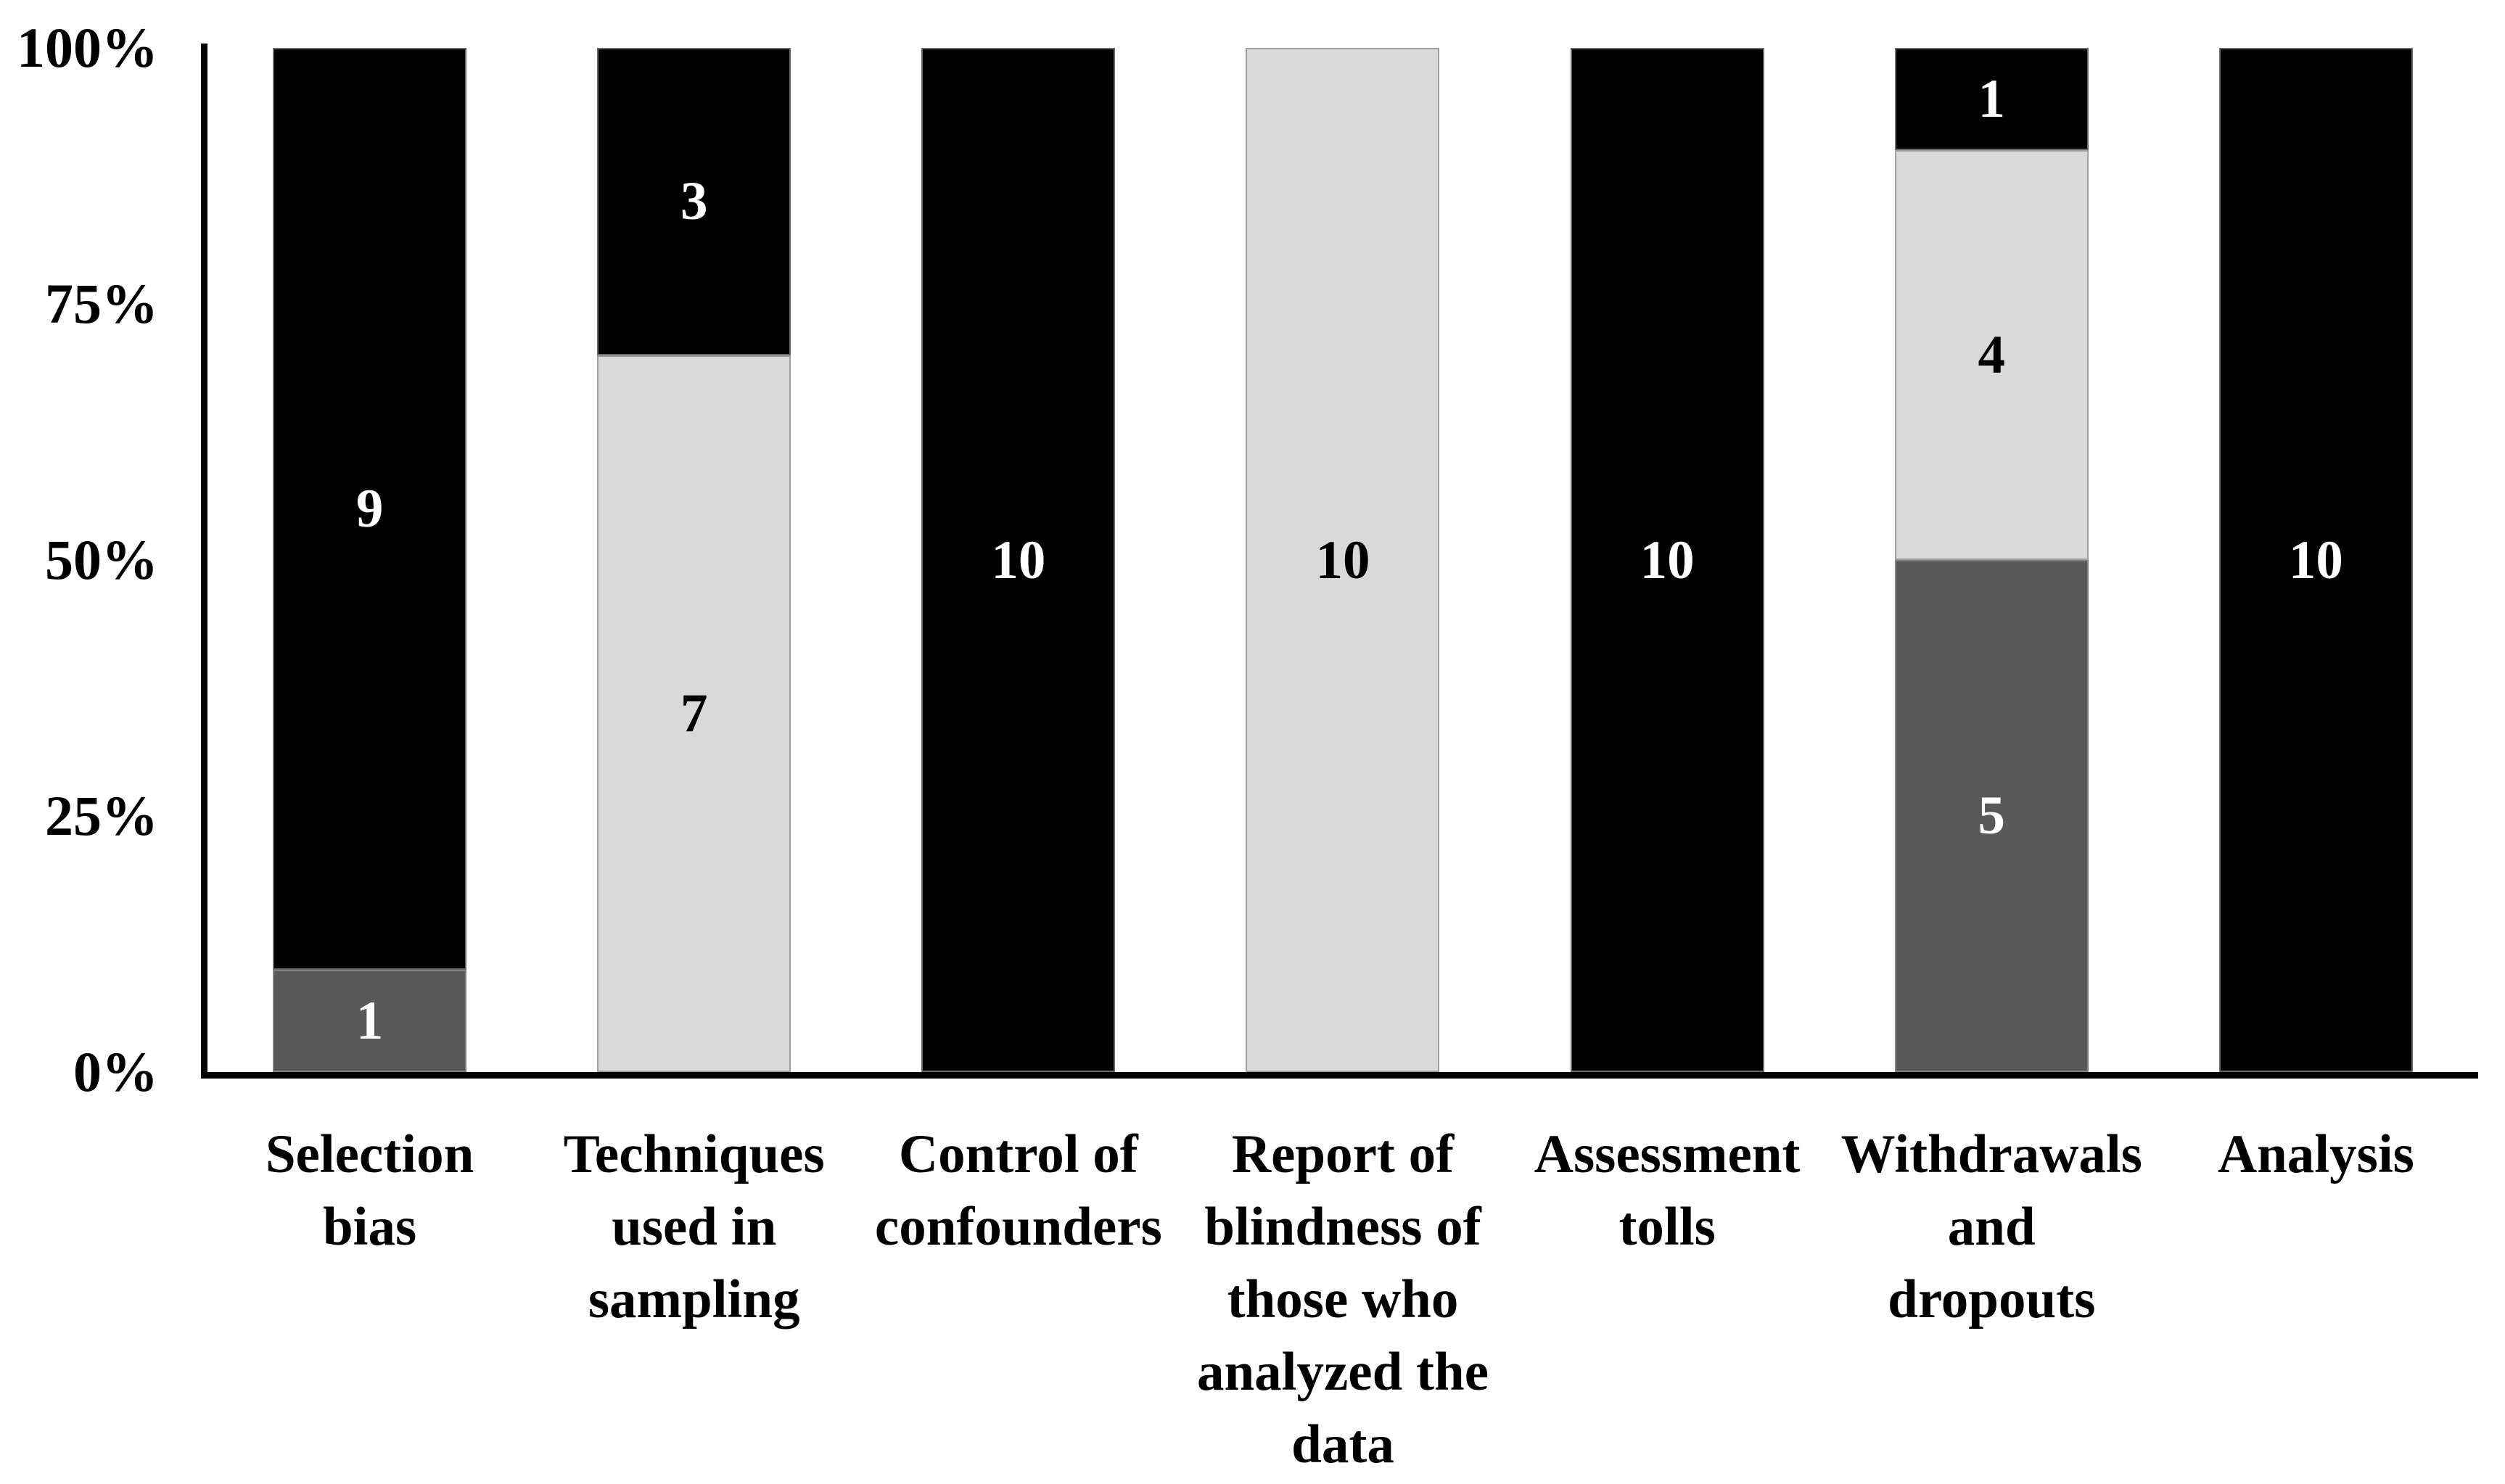  Describe the element at coordinates (369, 1300) in the screenshot. I see `x-axis-label: Selection bias` at that location.